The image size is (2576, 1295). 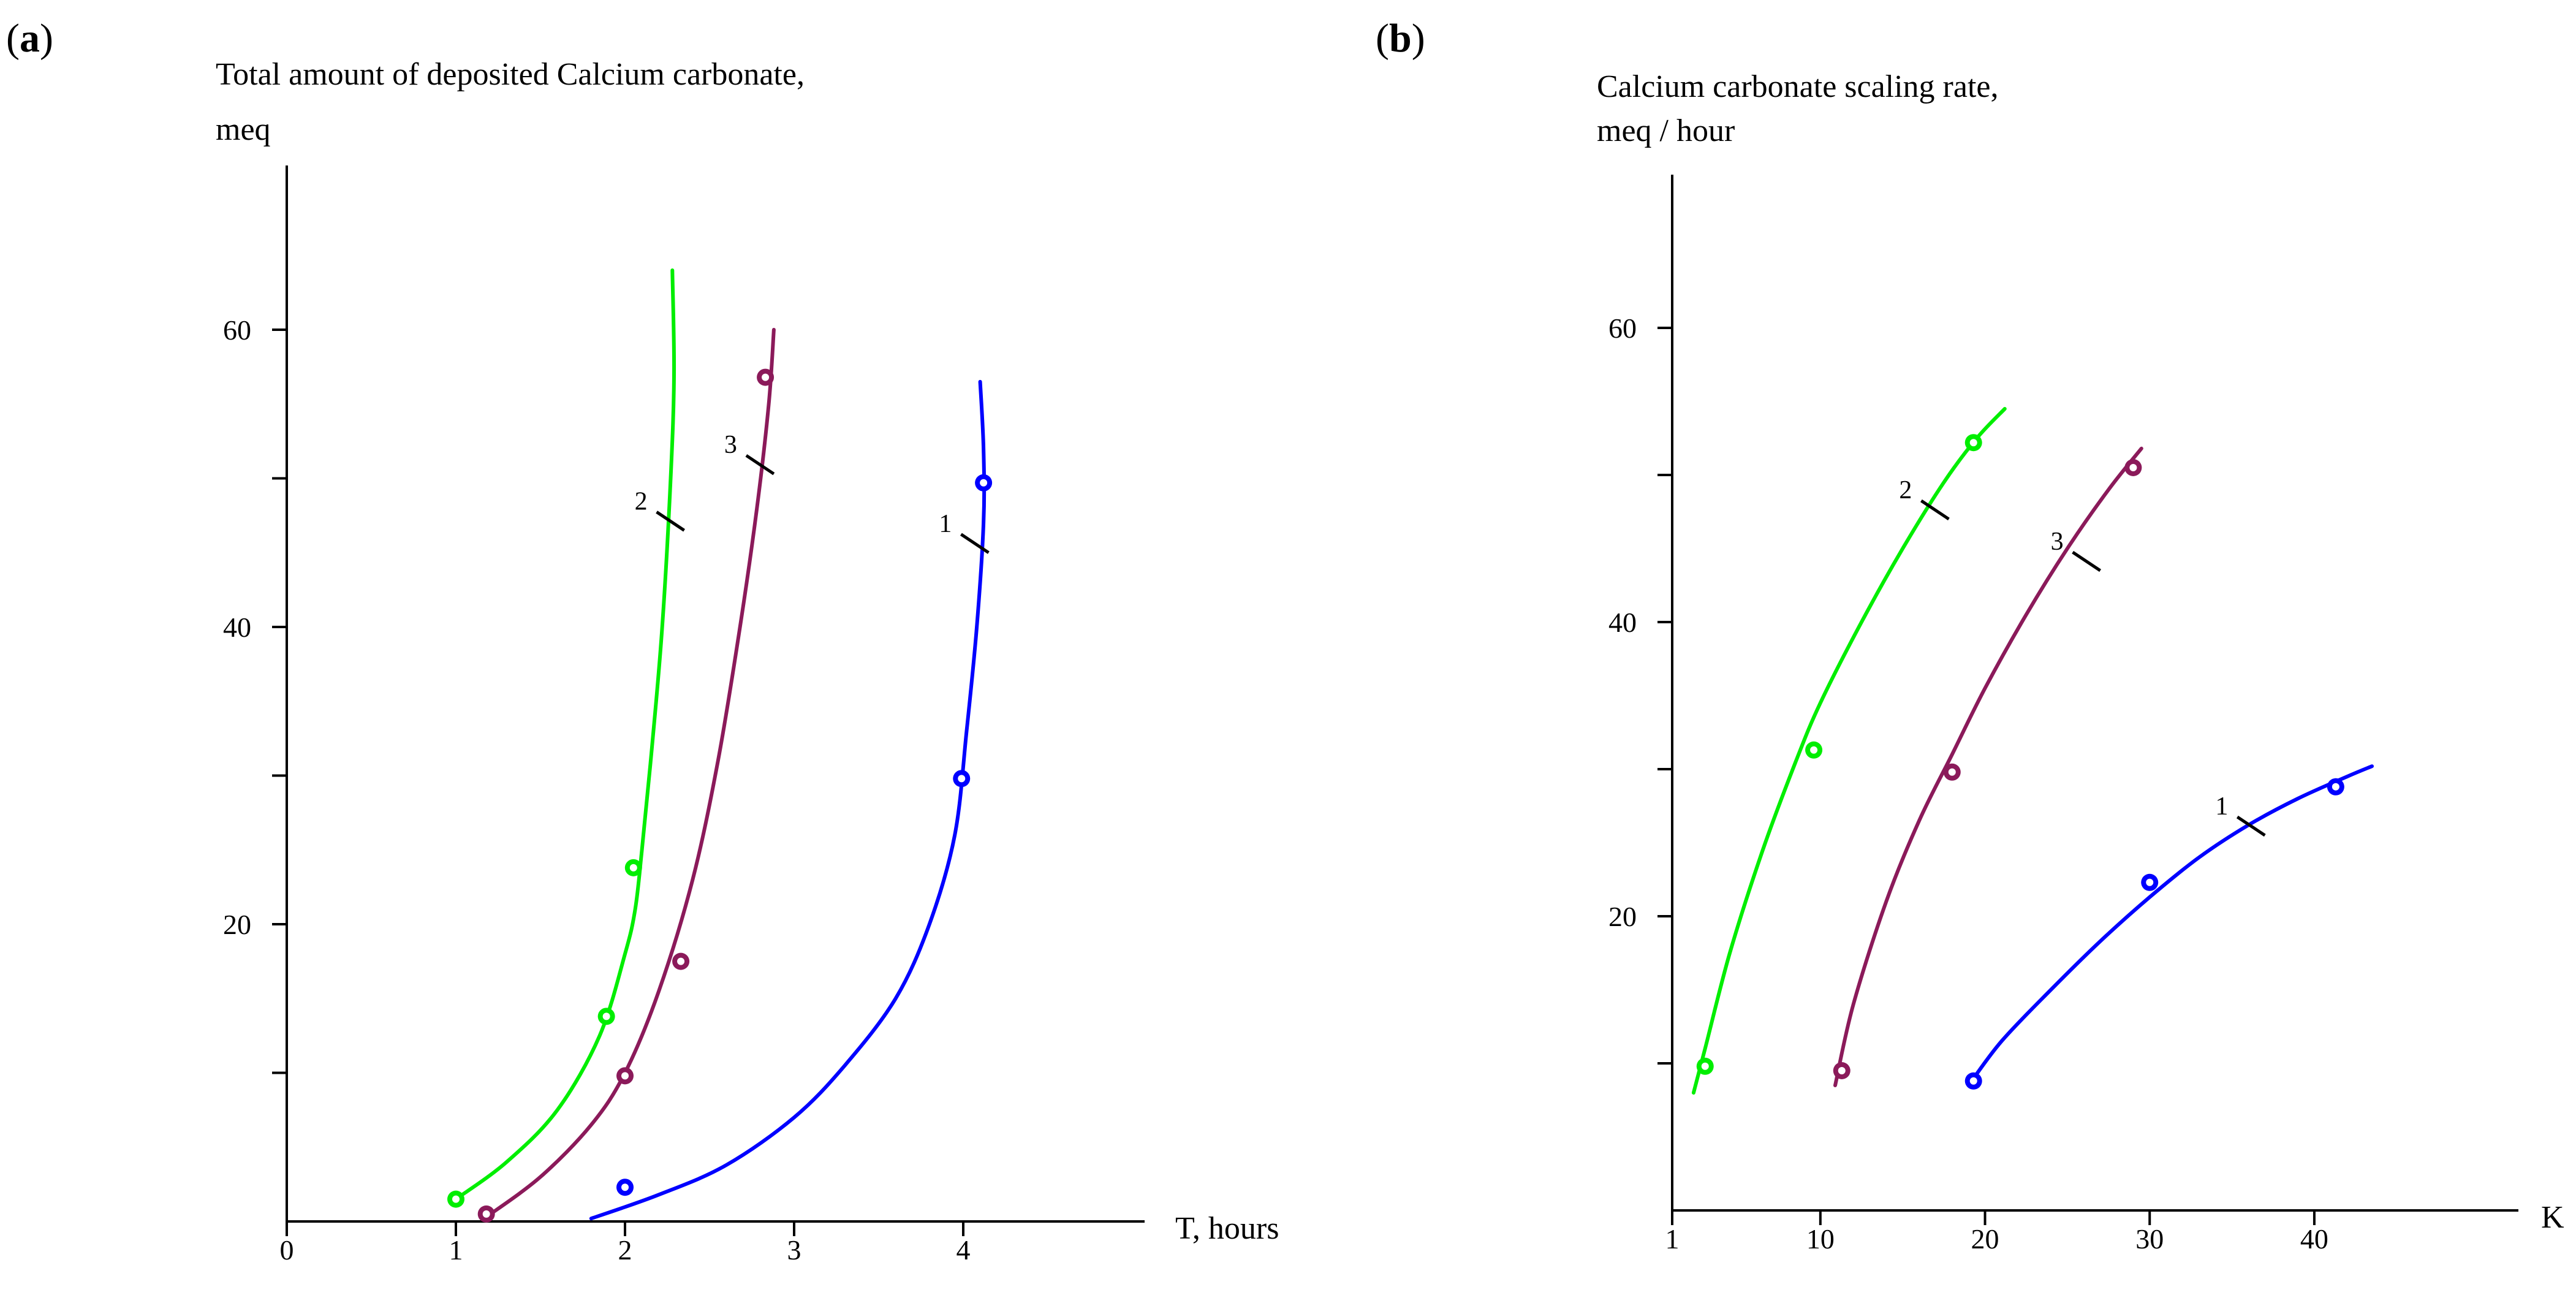 I want to click on panel-b-x-tick-label: 1, so click(x=1672, y=1239).